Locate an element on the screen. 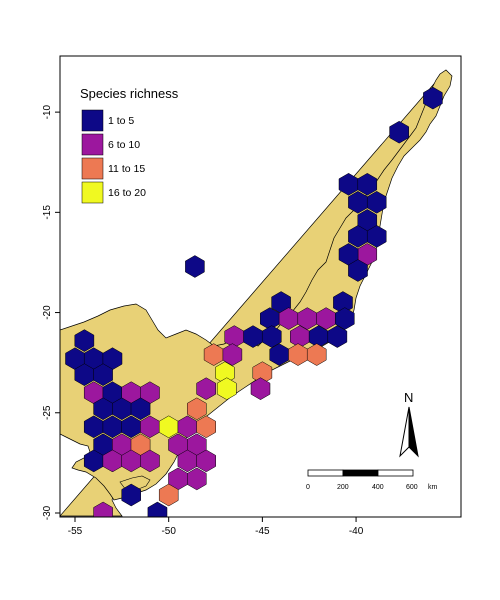 Image resolution: width=500 pixels, height=600 pixels. legend-label: 1 to 5 is located at coordinates (121, 121).